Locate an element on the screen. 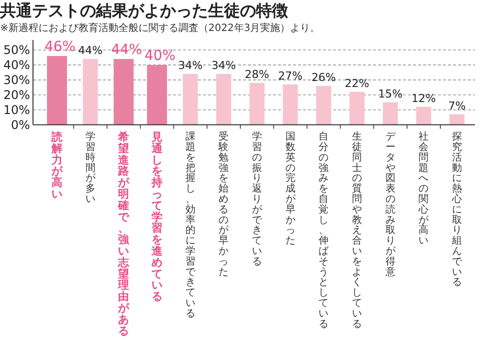  y-tick-label: 20% is located at coordinates (16, 95).